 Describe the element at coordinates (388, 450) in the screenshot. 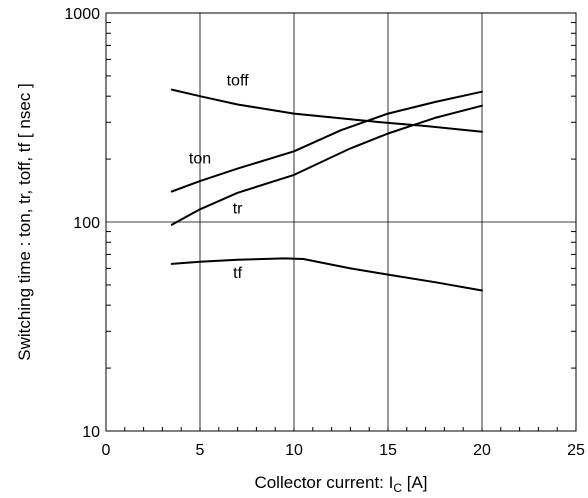

I see `x-tick-label: 15` at that location.